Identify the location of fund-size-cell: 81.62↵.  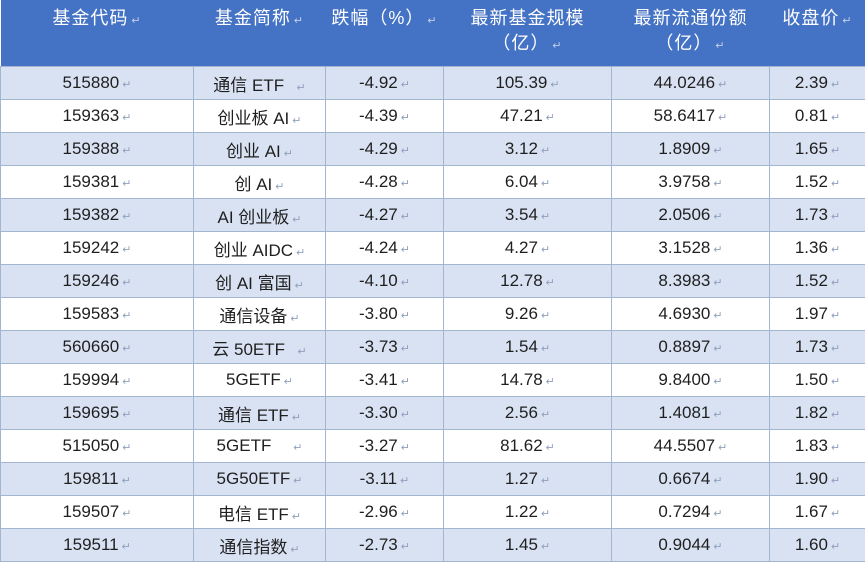
(528, 446).